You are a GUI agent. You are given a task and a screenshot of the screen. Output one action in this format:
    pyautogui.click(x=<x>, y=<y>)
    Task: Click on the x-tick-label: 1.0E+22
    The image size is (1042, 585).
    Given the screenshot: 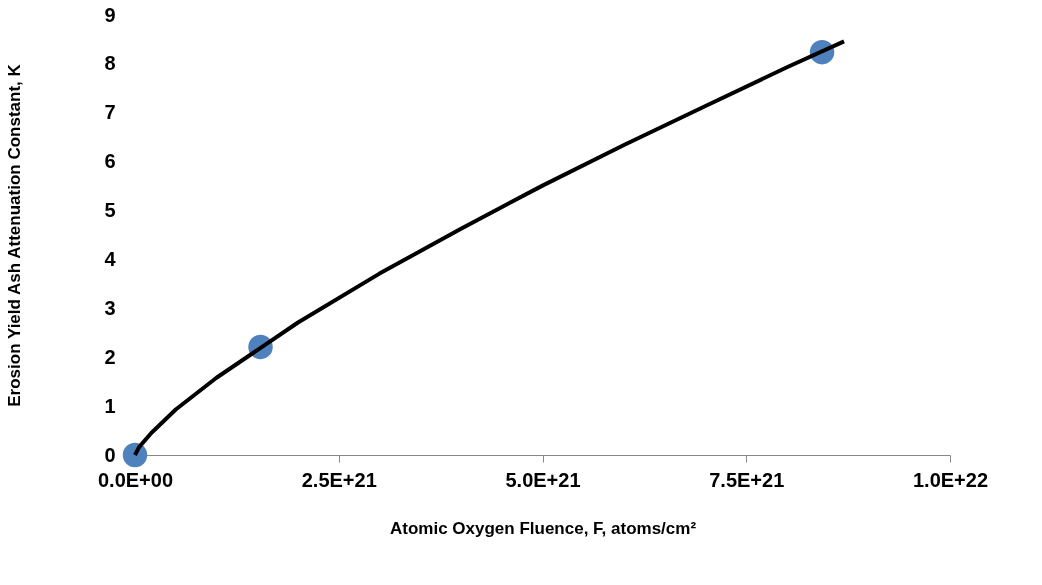 What is the action you would take?
    pyautogui.click(x=950, y=479)
    